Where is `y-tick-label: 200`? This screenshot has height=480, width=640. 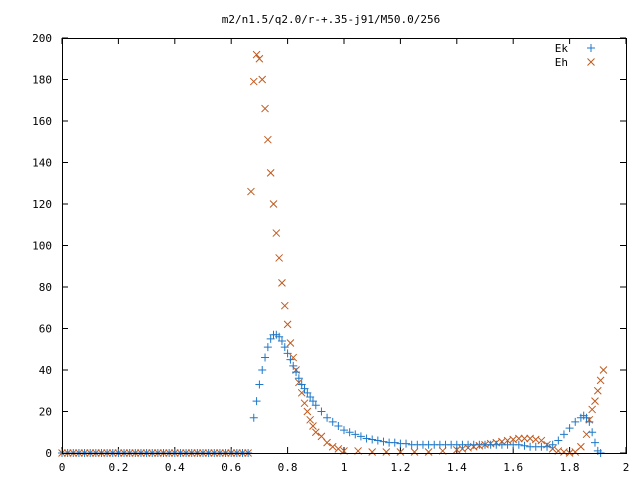
y-tick-label: 200 is located at coordinates (42, 38).